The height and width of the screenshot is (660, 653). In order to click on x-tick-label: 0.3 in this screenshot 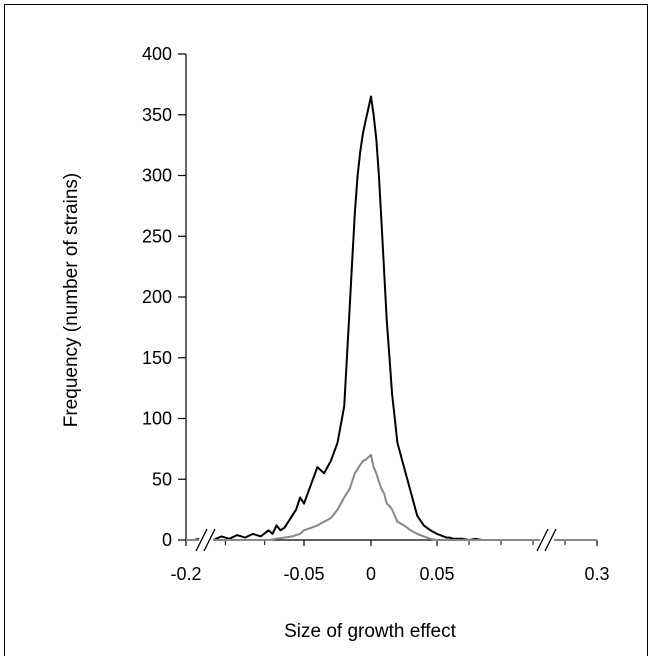, I will do `click(596, 574)`.